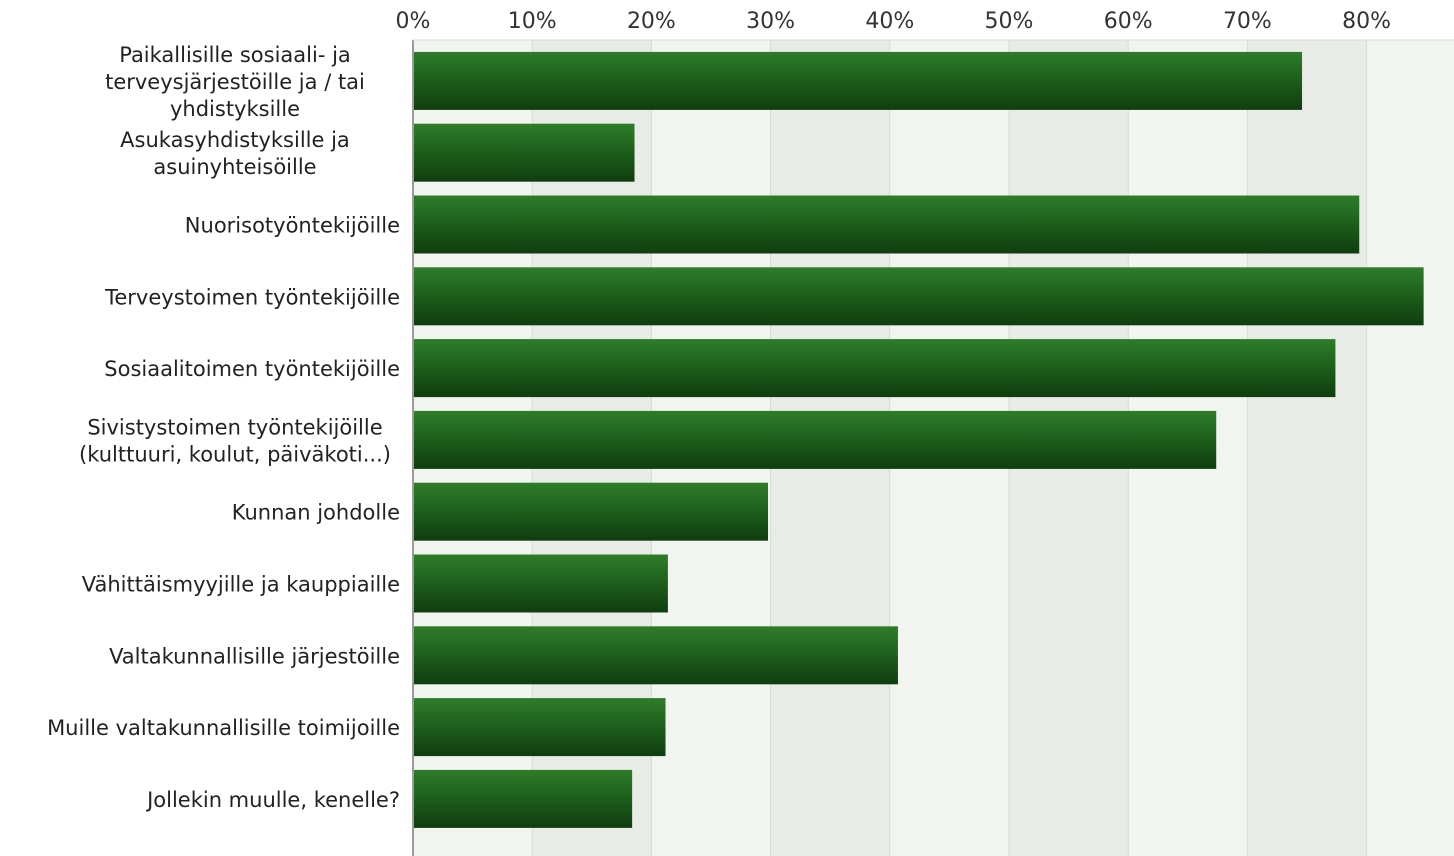  I want to click on category-label-line: Sosiaalitoimen työntekijöille, so click(252, 369).